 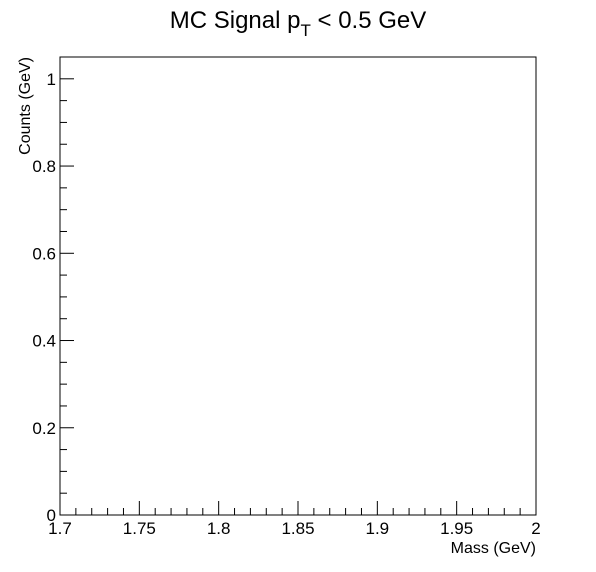 I want to click on x-tick-label: 1.8, so click(x=219, y=528).